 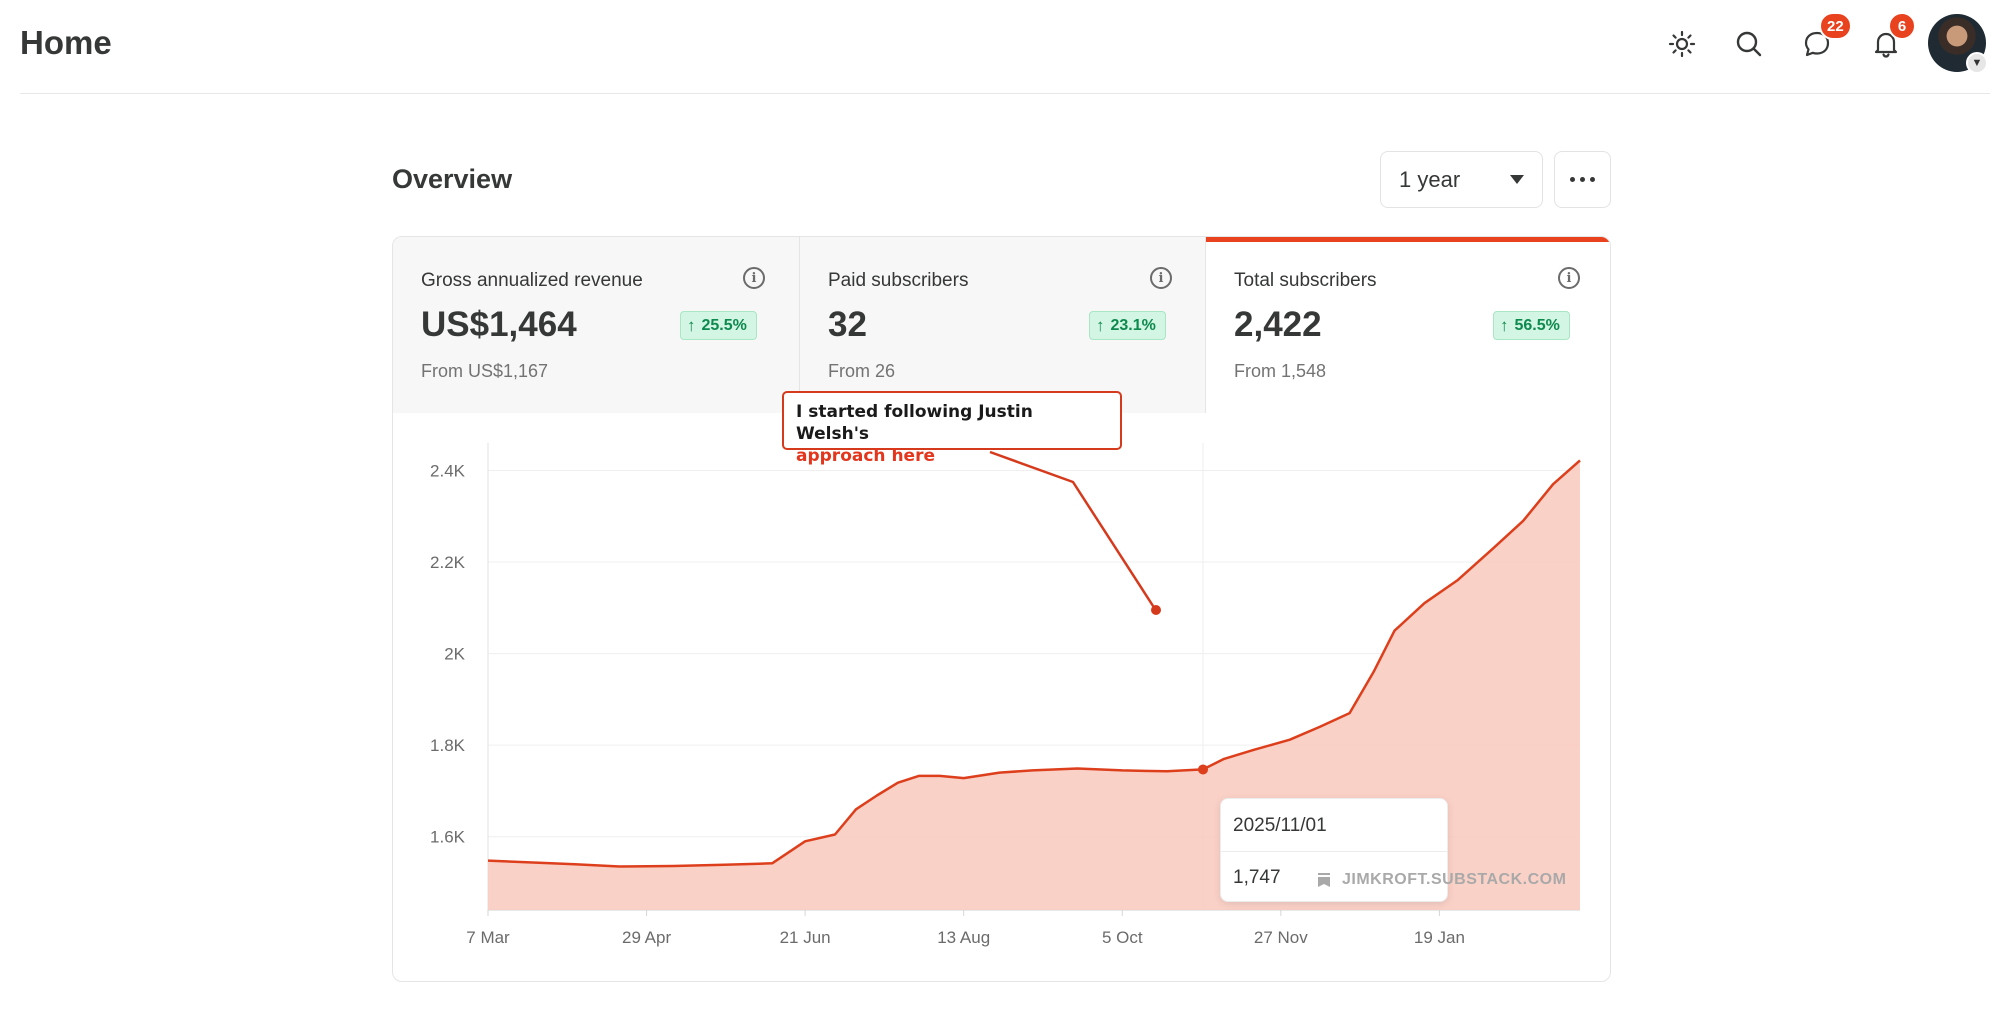 What do you see at coordinates (1835, 26) in the screenshot?
I see `chat-badge: 22` at bounding box center [1835, 26].